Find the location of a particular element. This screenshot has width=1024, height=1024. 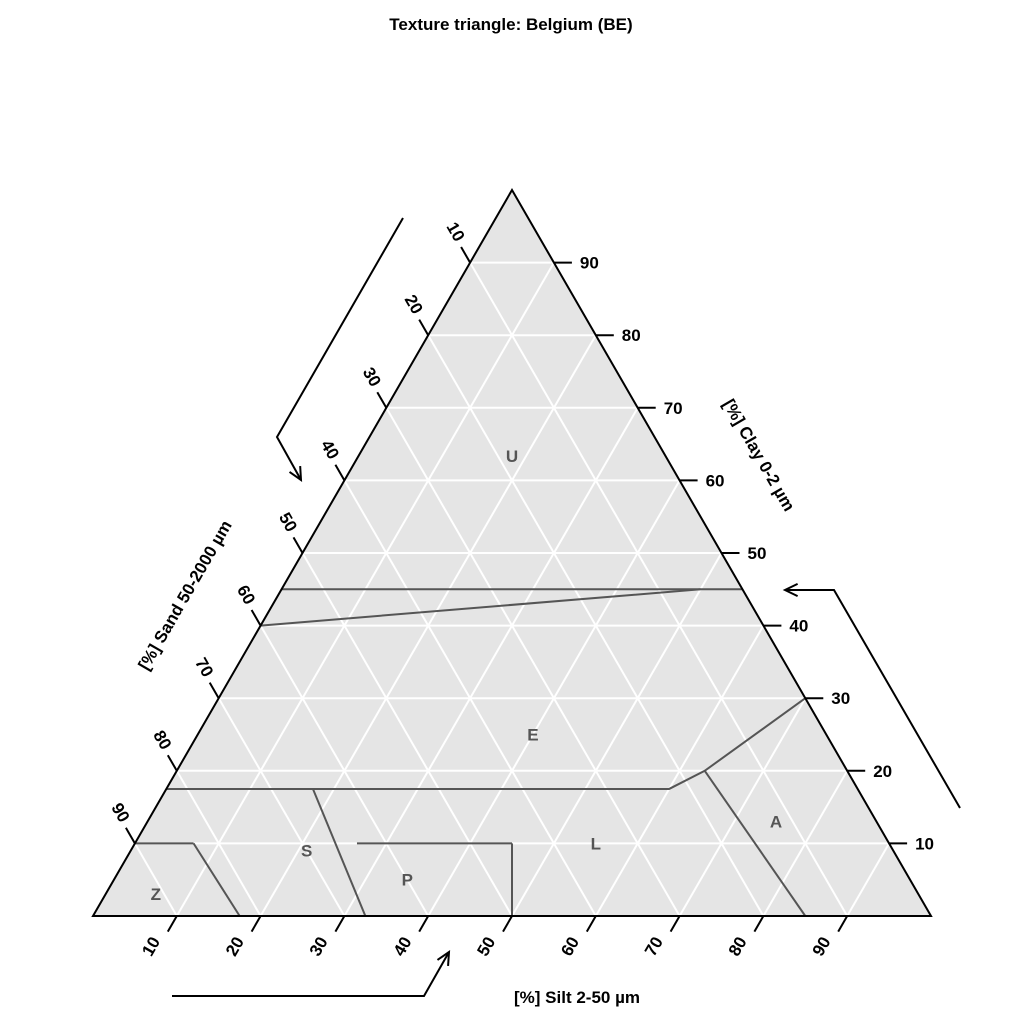

class-label-a: A is located at coordinates (776, 822).